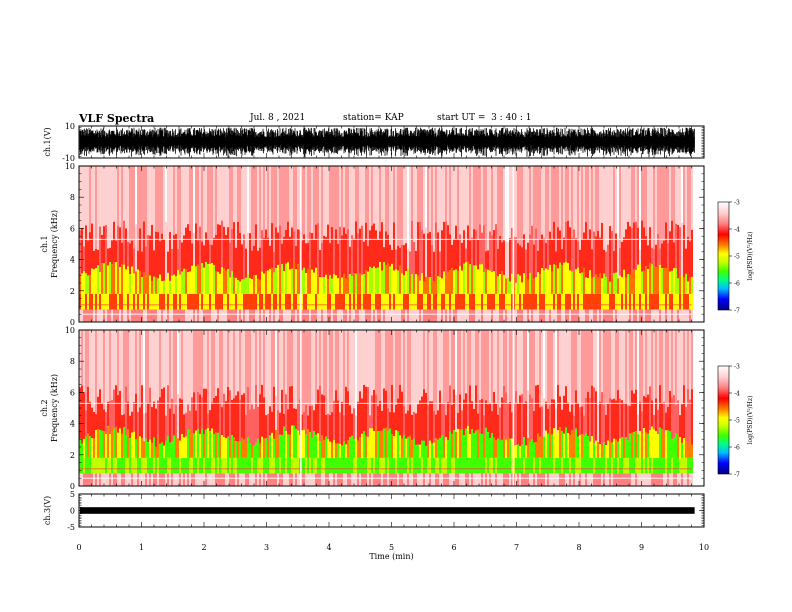 Image resolution: width=792 pixels, height=612 pixels. Describe the element at coordinates (328, 547) in the screenshot. I see `x-tick-label: 4` at that location.